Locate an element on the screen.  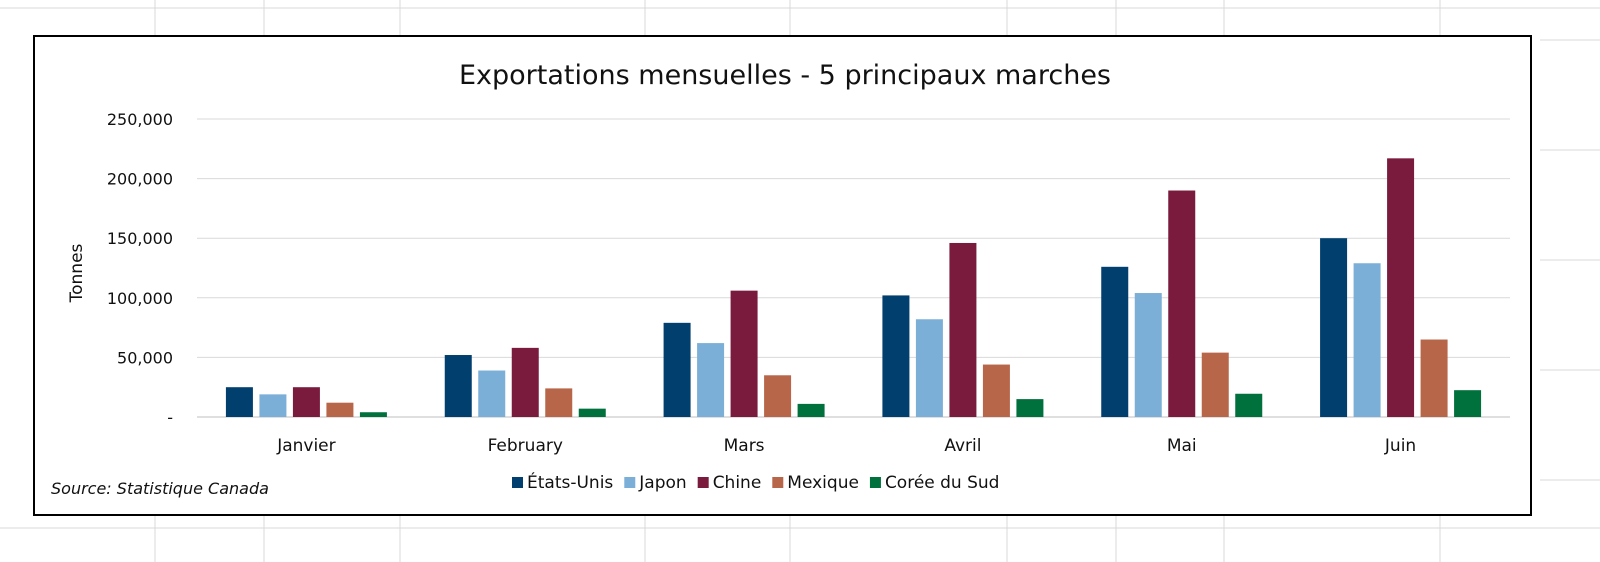
y-tick-label: 50,000 is located at coordinates (145, 357).